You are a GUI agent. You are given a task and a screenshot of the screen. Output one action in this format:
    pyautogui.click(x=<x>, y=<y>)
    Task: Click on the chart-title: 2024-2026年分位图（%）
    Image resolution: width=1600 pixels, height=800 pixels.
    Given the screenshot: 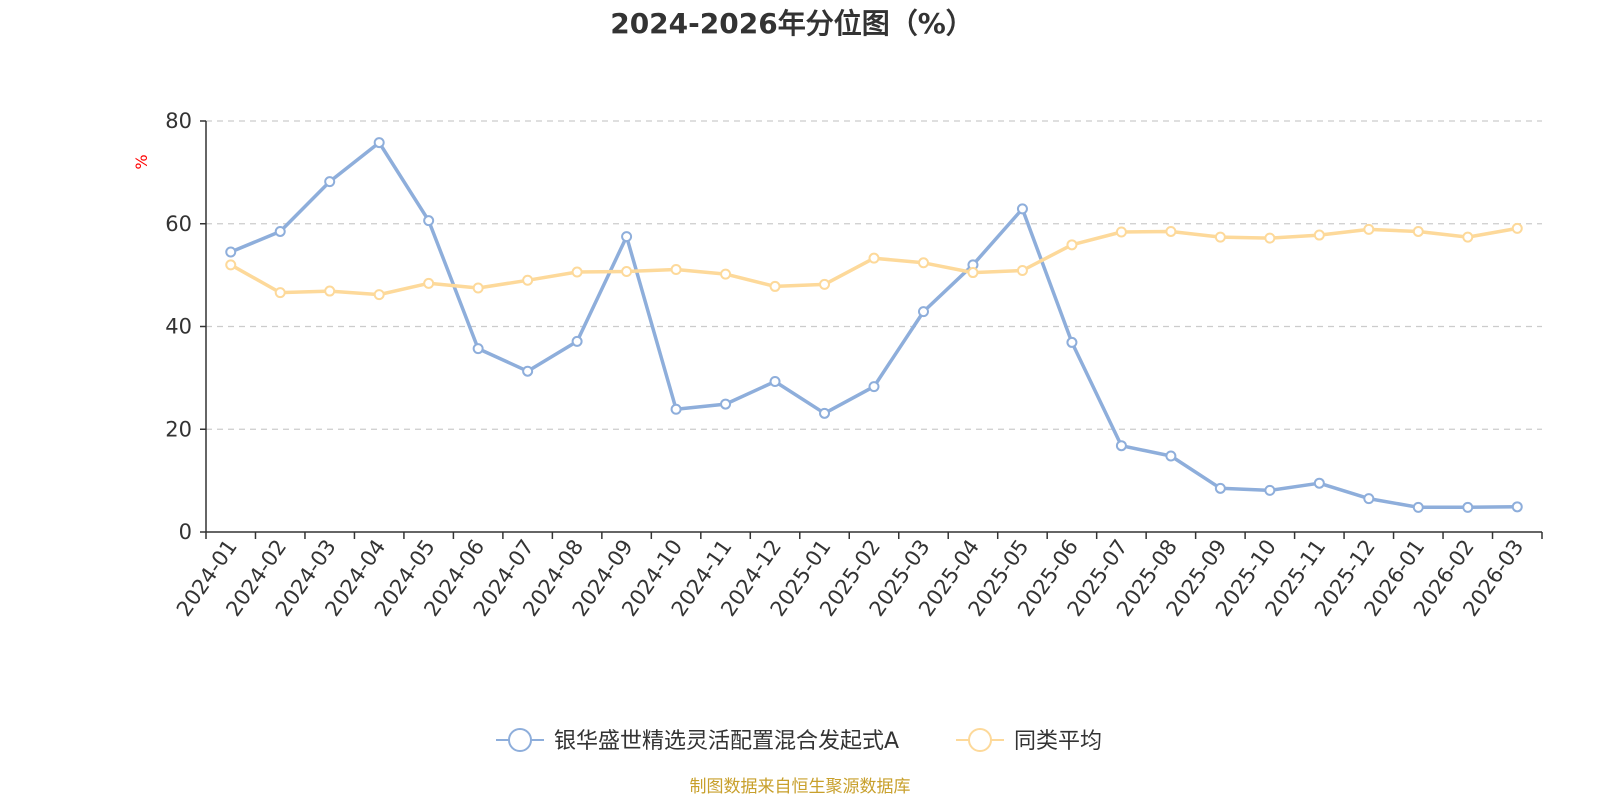 What is the action you would take?
    pyautogui.click(x=792, y=23)
    